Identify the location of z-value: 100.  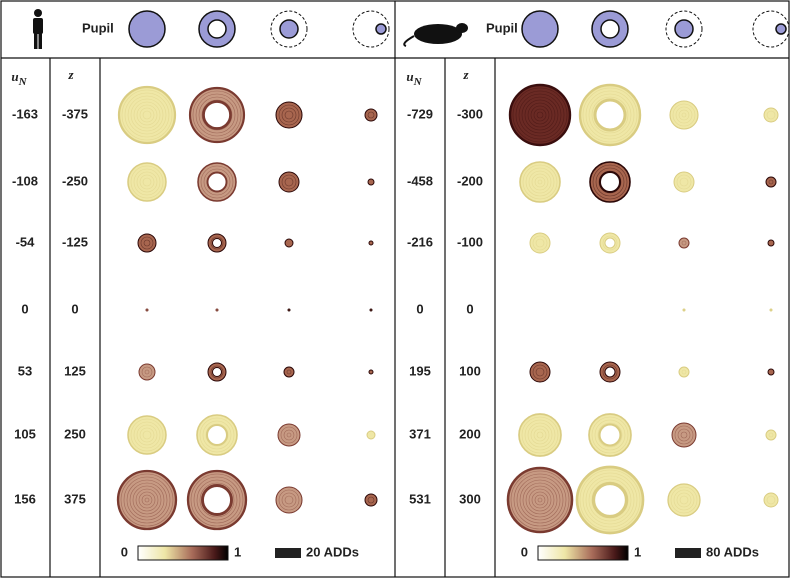
(470, 370).